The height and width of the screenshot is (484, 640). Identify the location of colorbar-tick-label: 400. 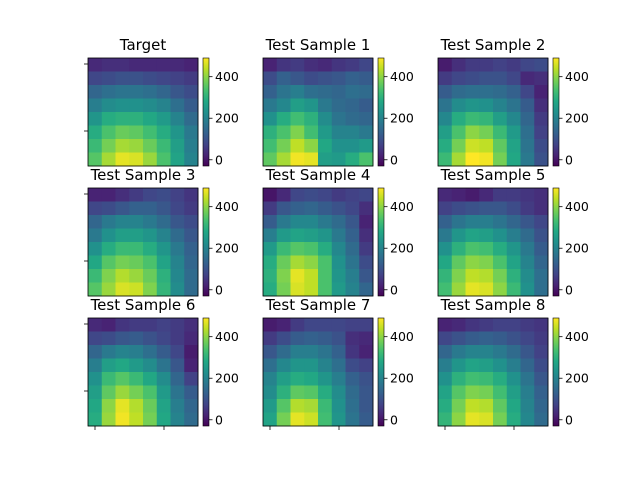
(402, 336).